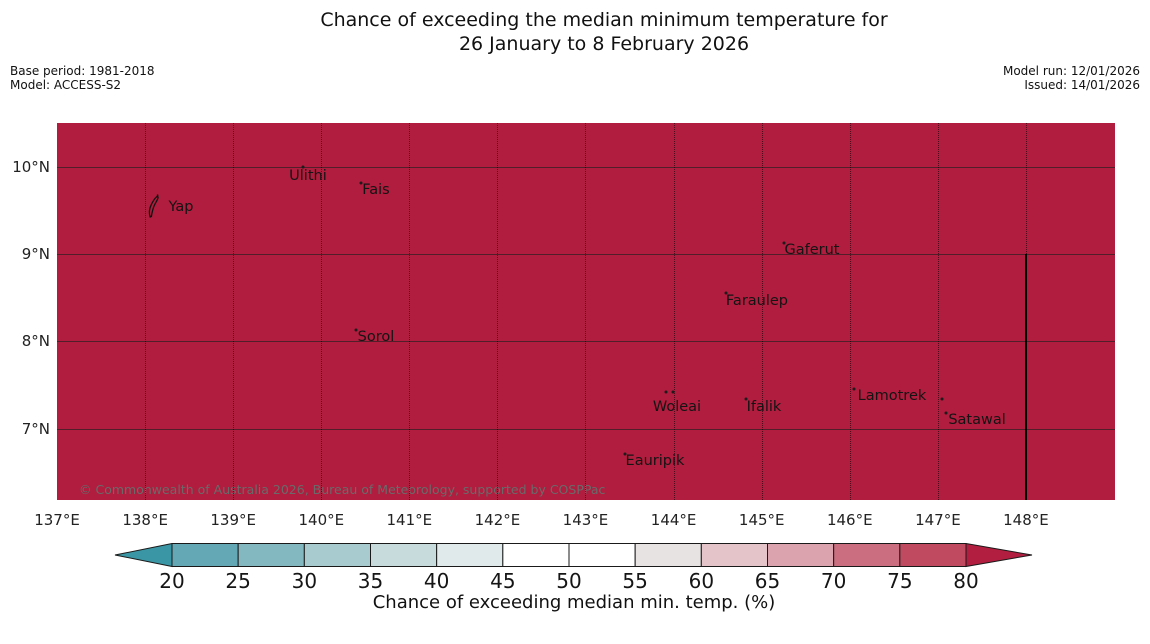 The height and width of the screenshot is (644, 1150). Describe the element at coordinates (35, 254) in the screenshot. I see `y-tick-label: 9°N` at that location.